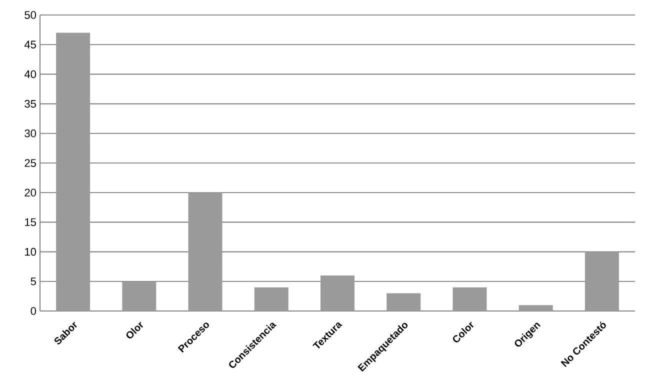  Describe the element at coordinates (30, 192) in the screenshot. I see `y-tick-label: 20` at that location.